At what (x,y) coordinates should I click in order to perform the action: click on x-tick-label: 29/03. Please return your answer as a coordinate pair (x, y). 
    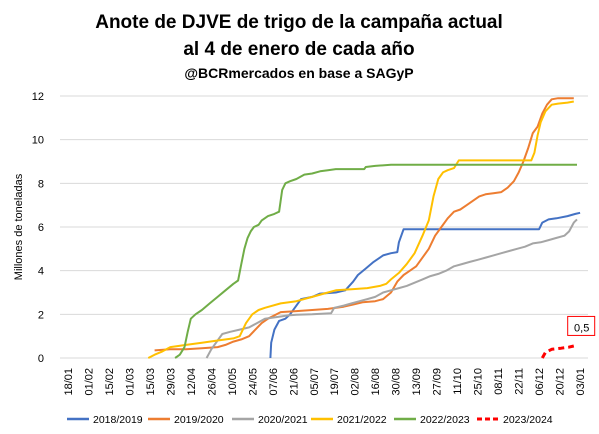
    Looking at the image, I should click on (171, 382).